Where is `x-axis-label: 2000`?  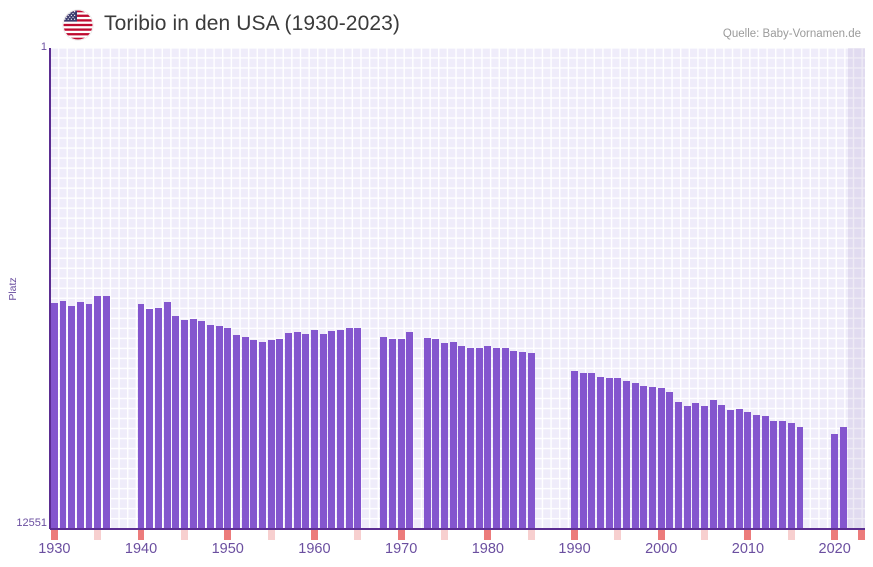 x-axis-label: 2000 is located at coordinates (661, 549).